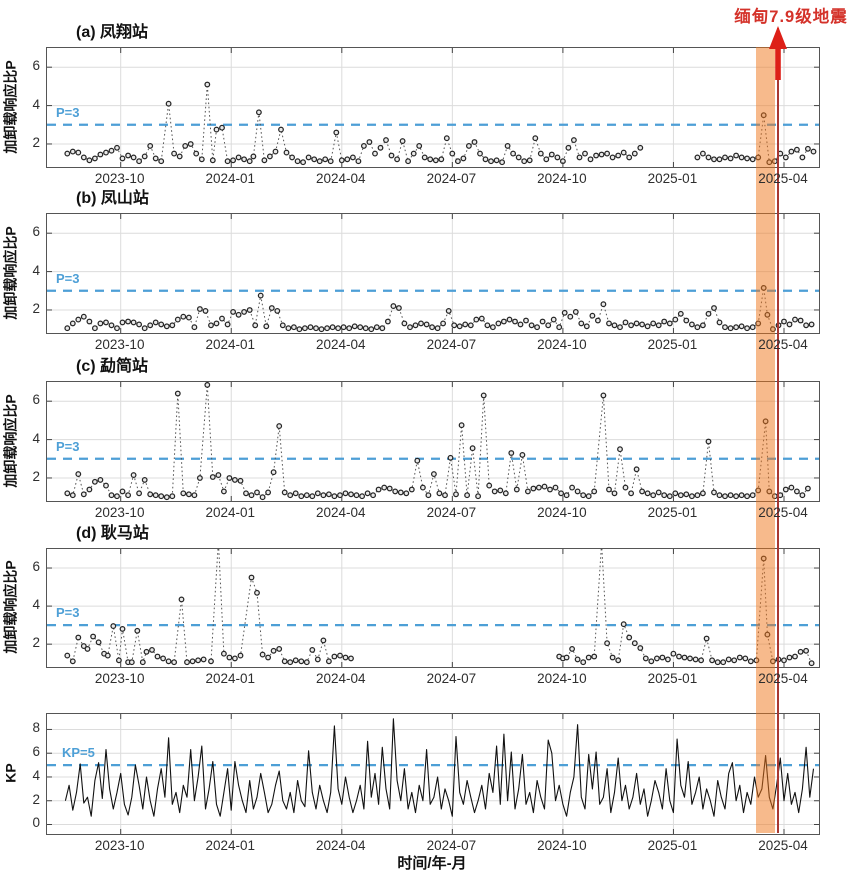 This screenshot has height=892, width=859. What do you see at coordinates (112, 32) in the screenshot?
I see `panel-a-title: (a) 凤翔站` at bounding box center [112, 32].